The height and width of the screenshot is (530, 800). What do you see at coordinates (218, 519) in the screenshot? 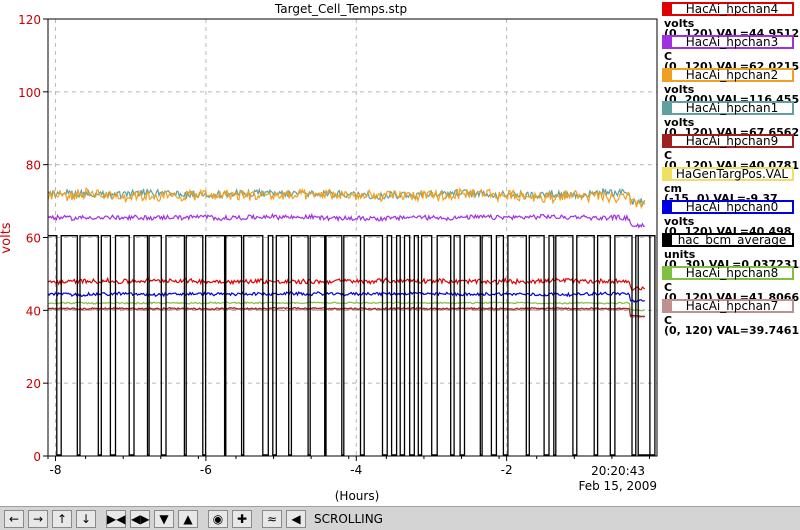
I see `record-icon: ◉` at bounding box center [218, 519].